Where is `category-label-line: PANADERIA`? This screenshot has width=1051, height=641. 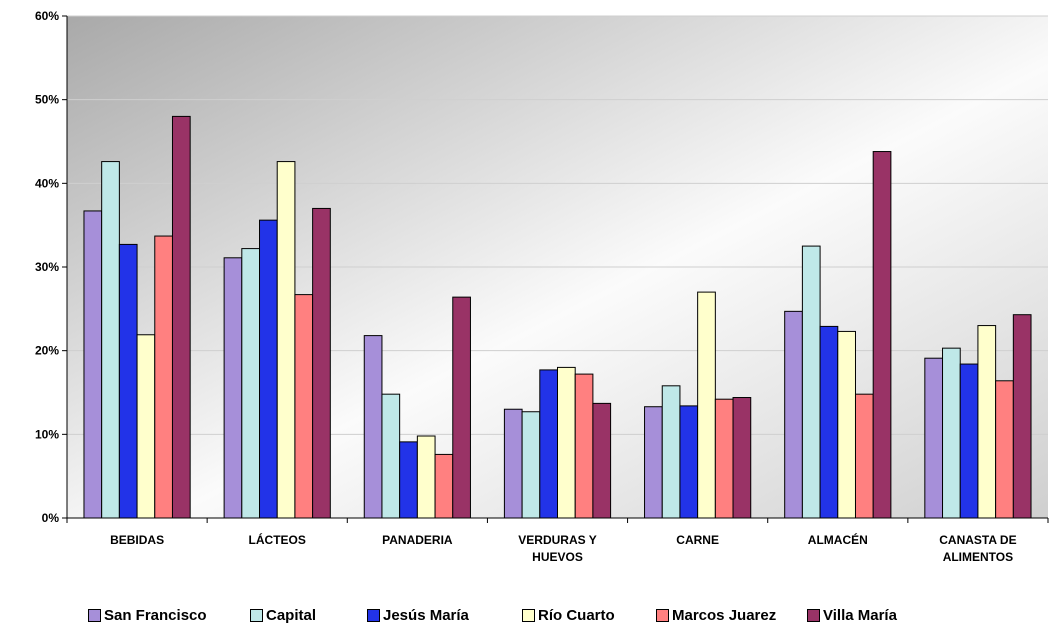
category-label-line: PANADERIA is located at coordinates (417, 540).